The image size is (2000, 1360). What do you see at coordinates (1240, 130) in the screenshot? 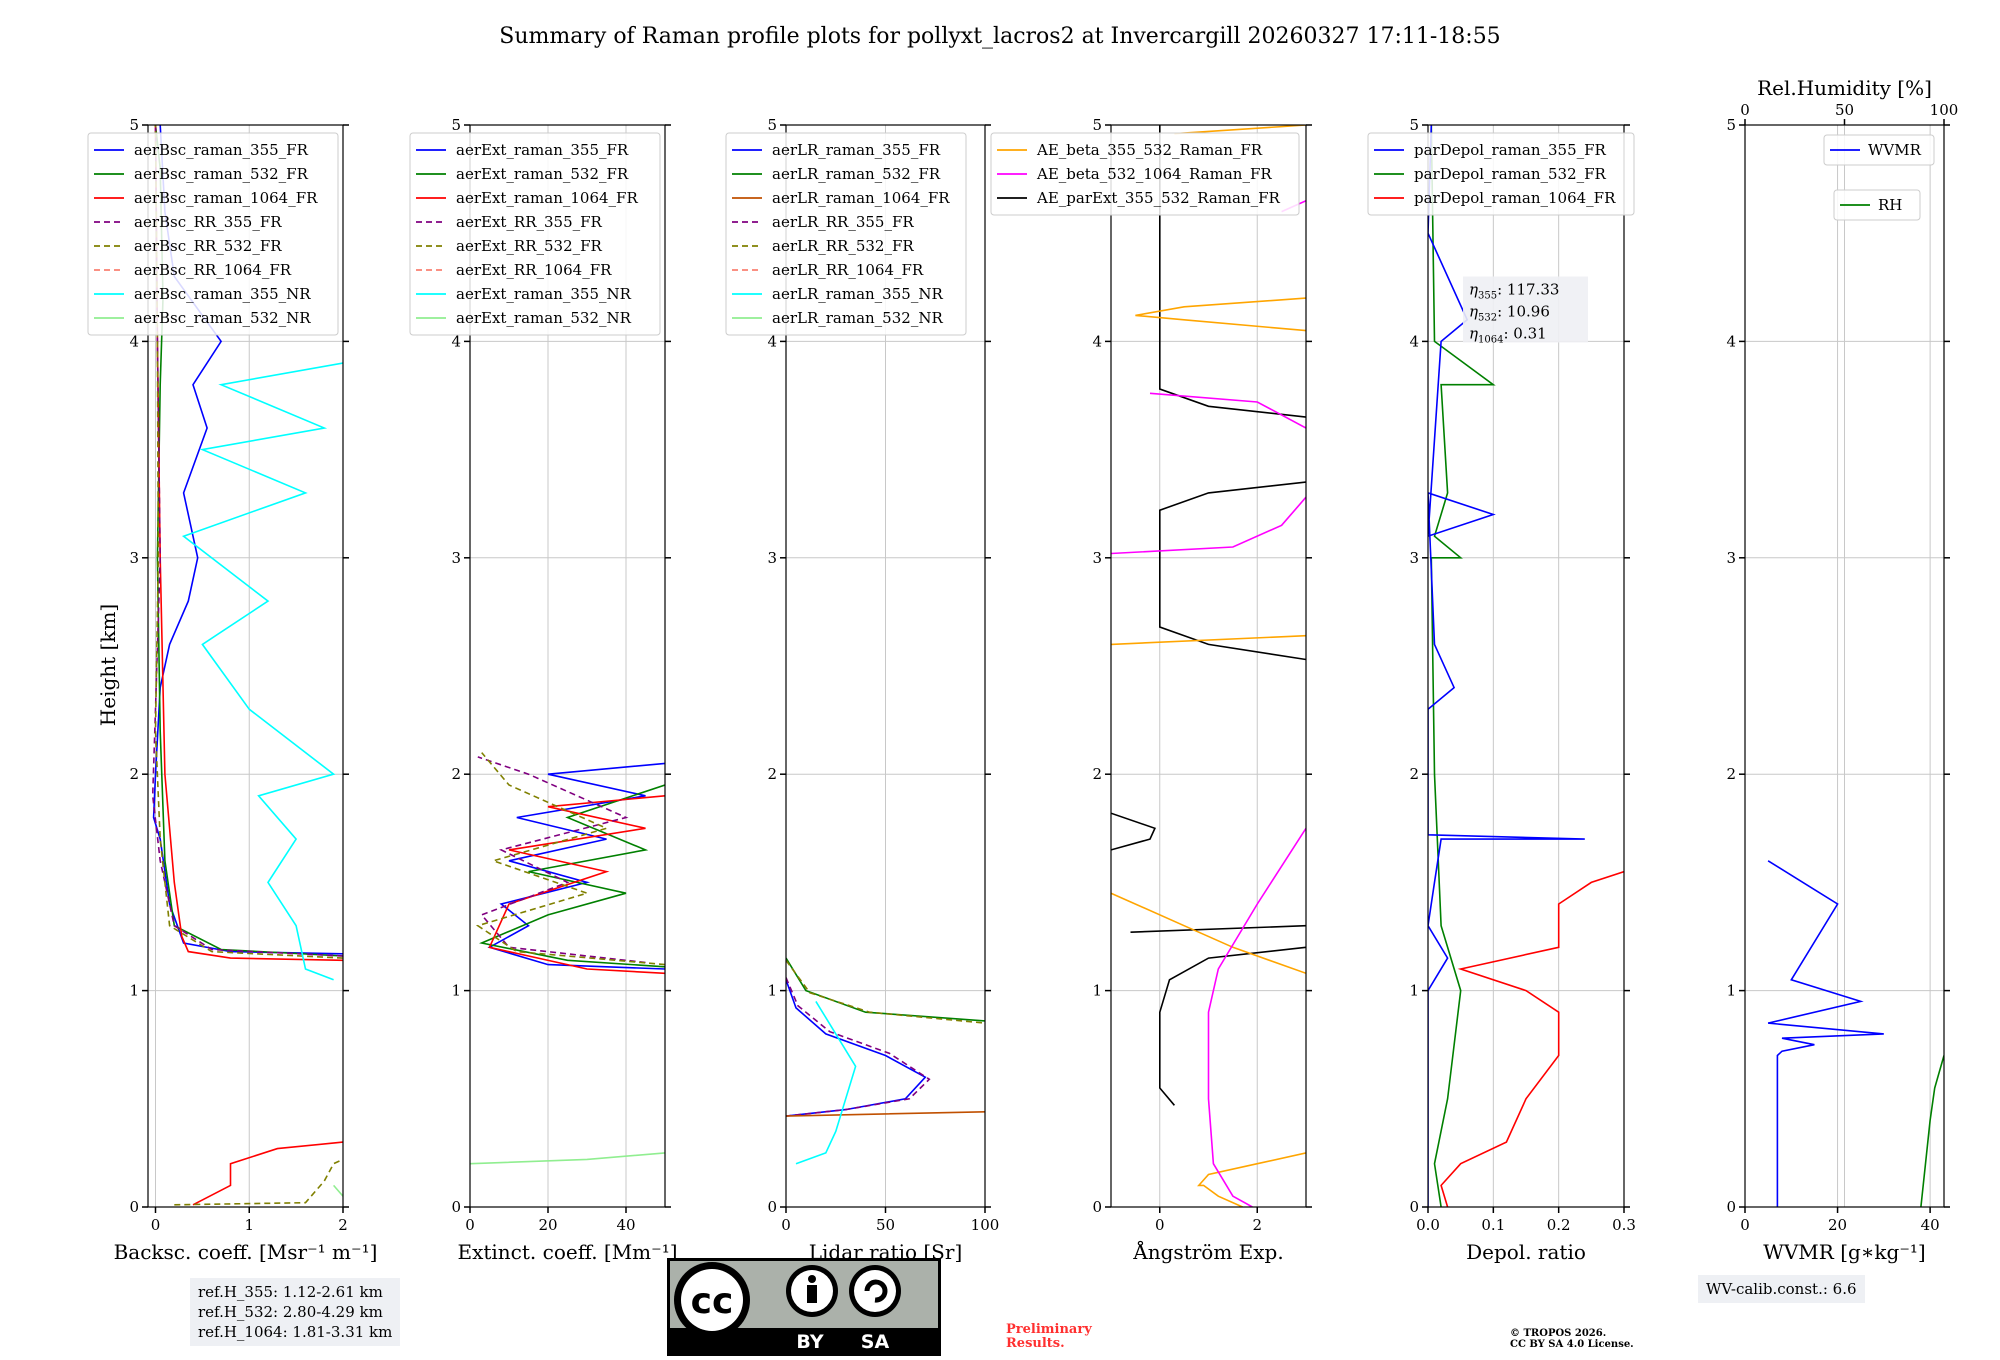
I see `series-AE_beta_355_532_Raman_FR_e` at bounding box center [1240, 130].